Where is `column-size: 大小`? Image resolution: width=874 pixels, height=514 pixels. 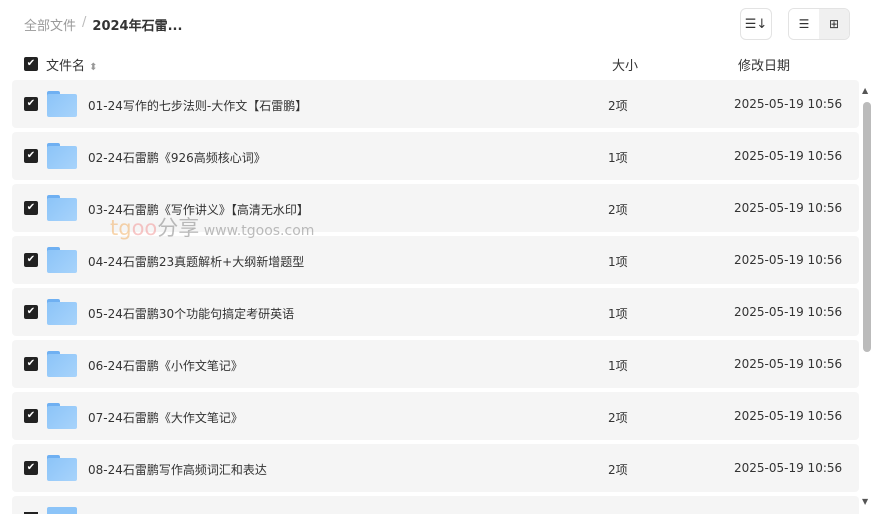
column-size: 大小 is located at coordinates (625, 66).